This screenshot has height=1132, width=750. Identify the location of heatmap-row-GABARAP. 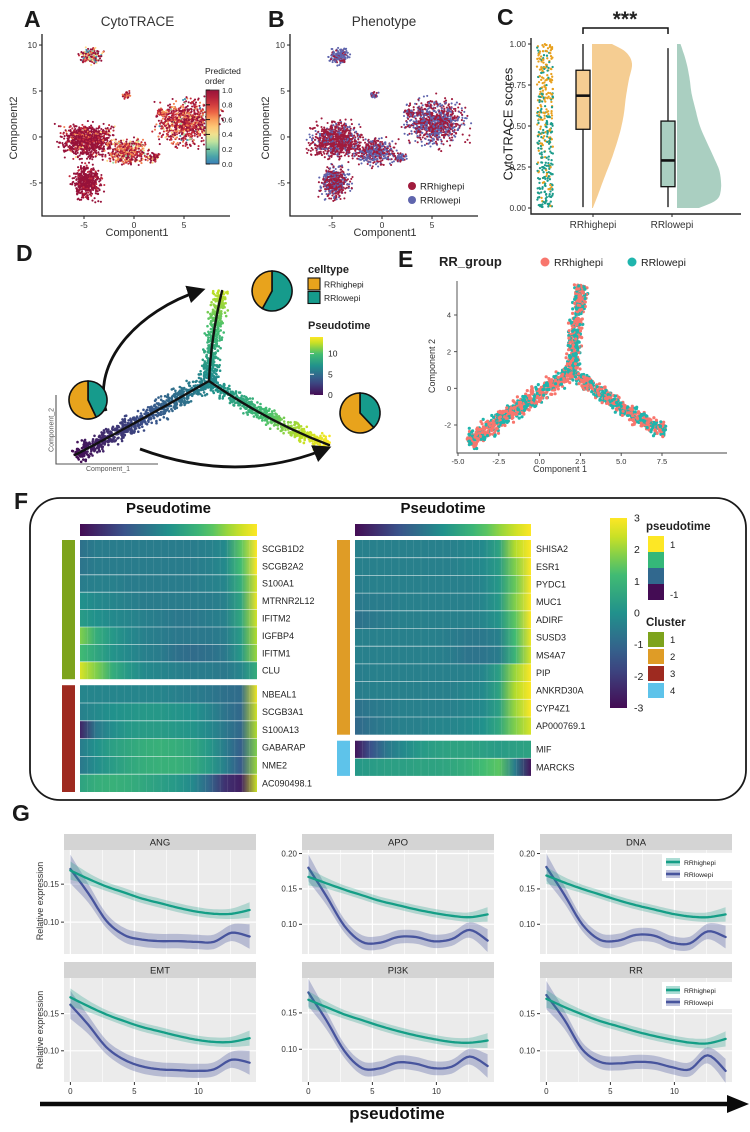
(168, 747).